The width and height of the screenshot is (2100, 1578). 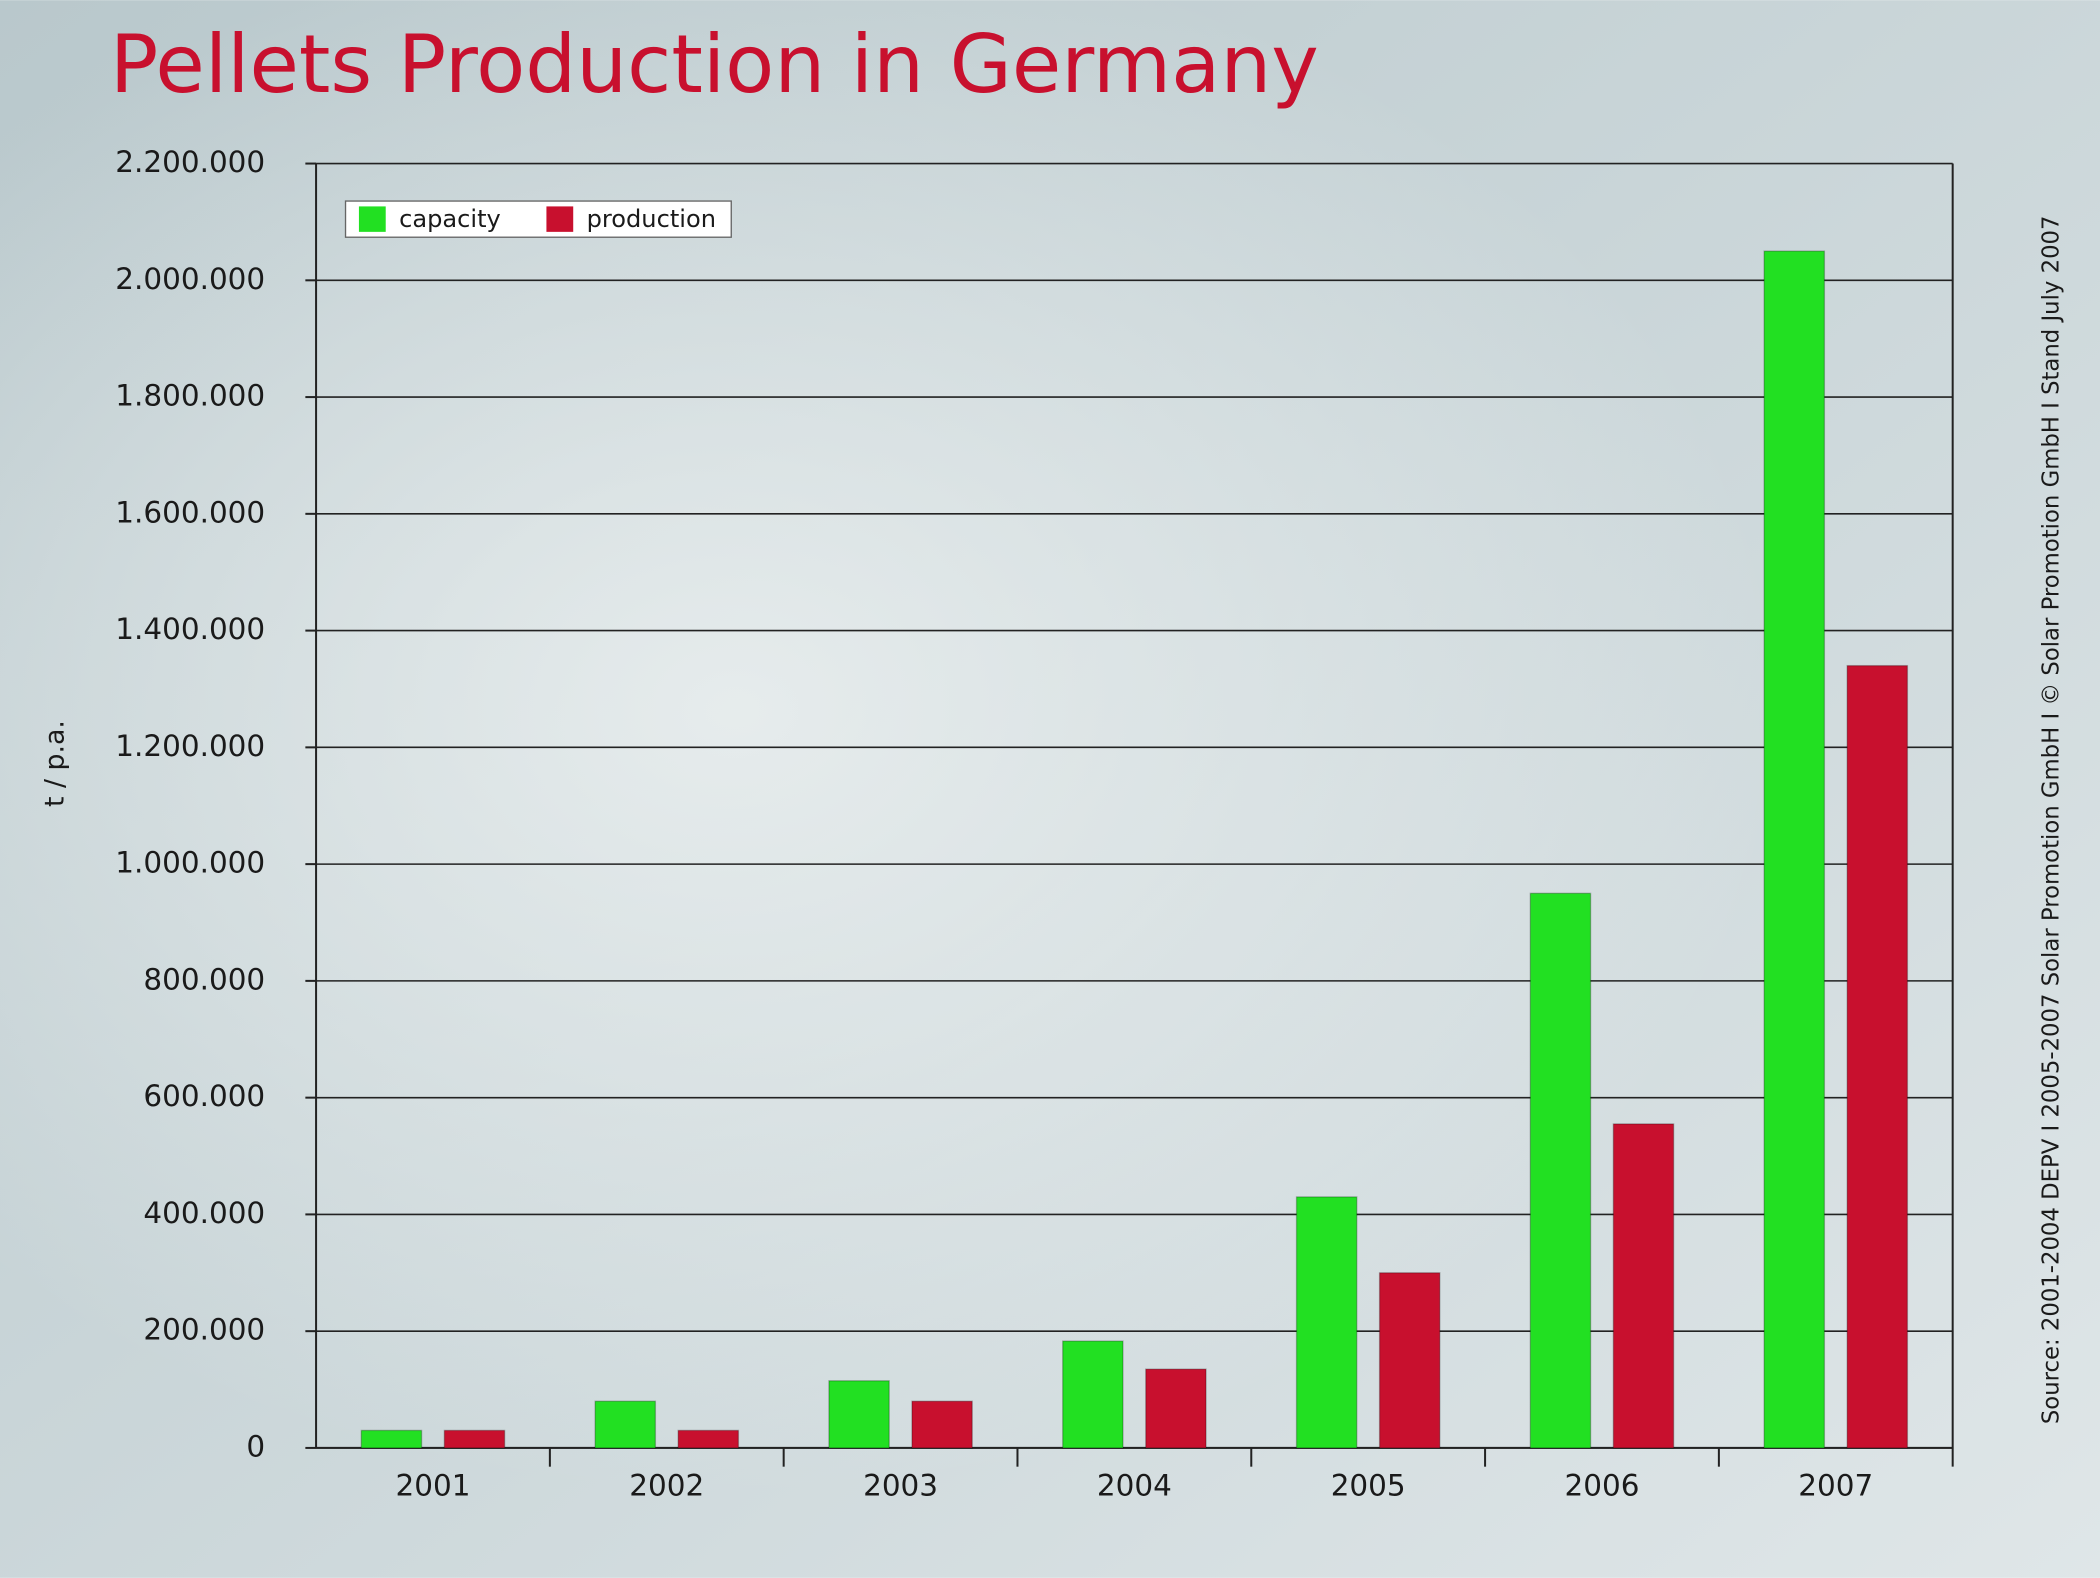 What do you see at coordinates (190, 863) in the screenshot?
I see `y-tick-label: 1.000.000` at bounding box center [190, 863].